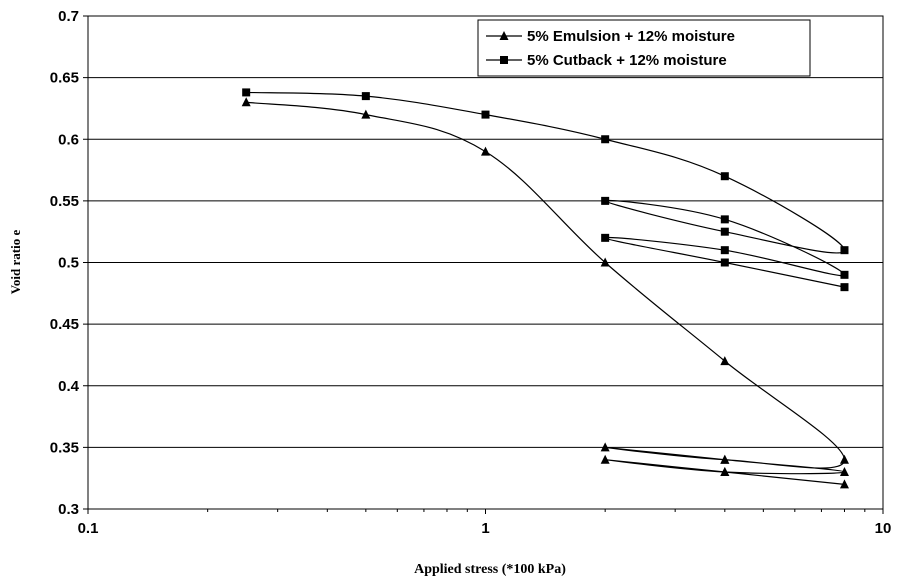  Describe the element at coordinates (69, 386) in the screenshot. I see `y-tick-label: 0.4` at that location.